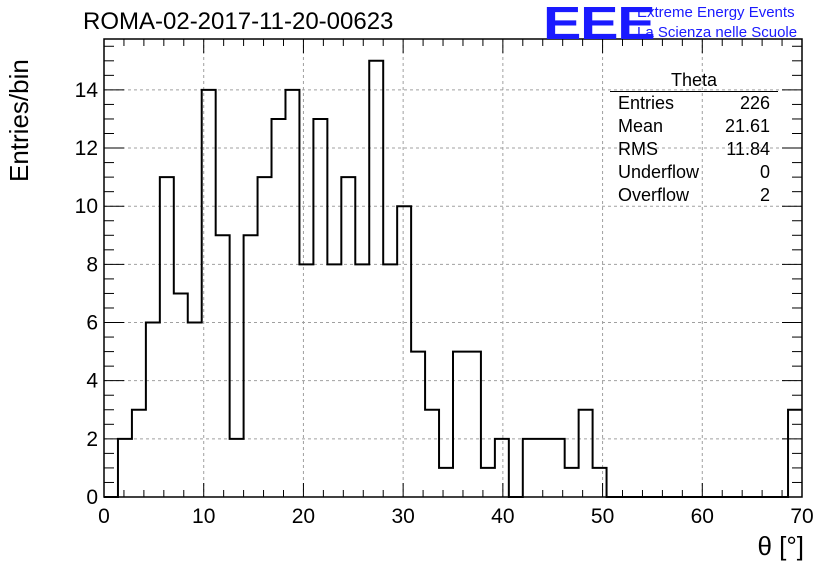 Image resolution: width=836 pixels, height=572 pixels. What do you see at coordinates (92, 439) in the screenshot?
I see `y-tick-label: 2` at bounding box center [92, 439].